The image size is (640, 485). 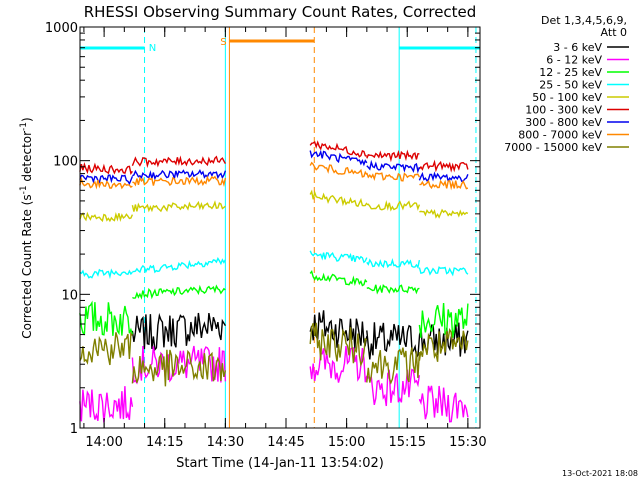 What do you see at coordinates (560, 135) in the screenshot?
I see `legend-entry-7: 800 - 7000 keV` at bounding box center [560, 135].